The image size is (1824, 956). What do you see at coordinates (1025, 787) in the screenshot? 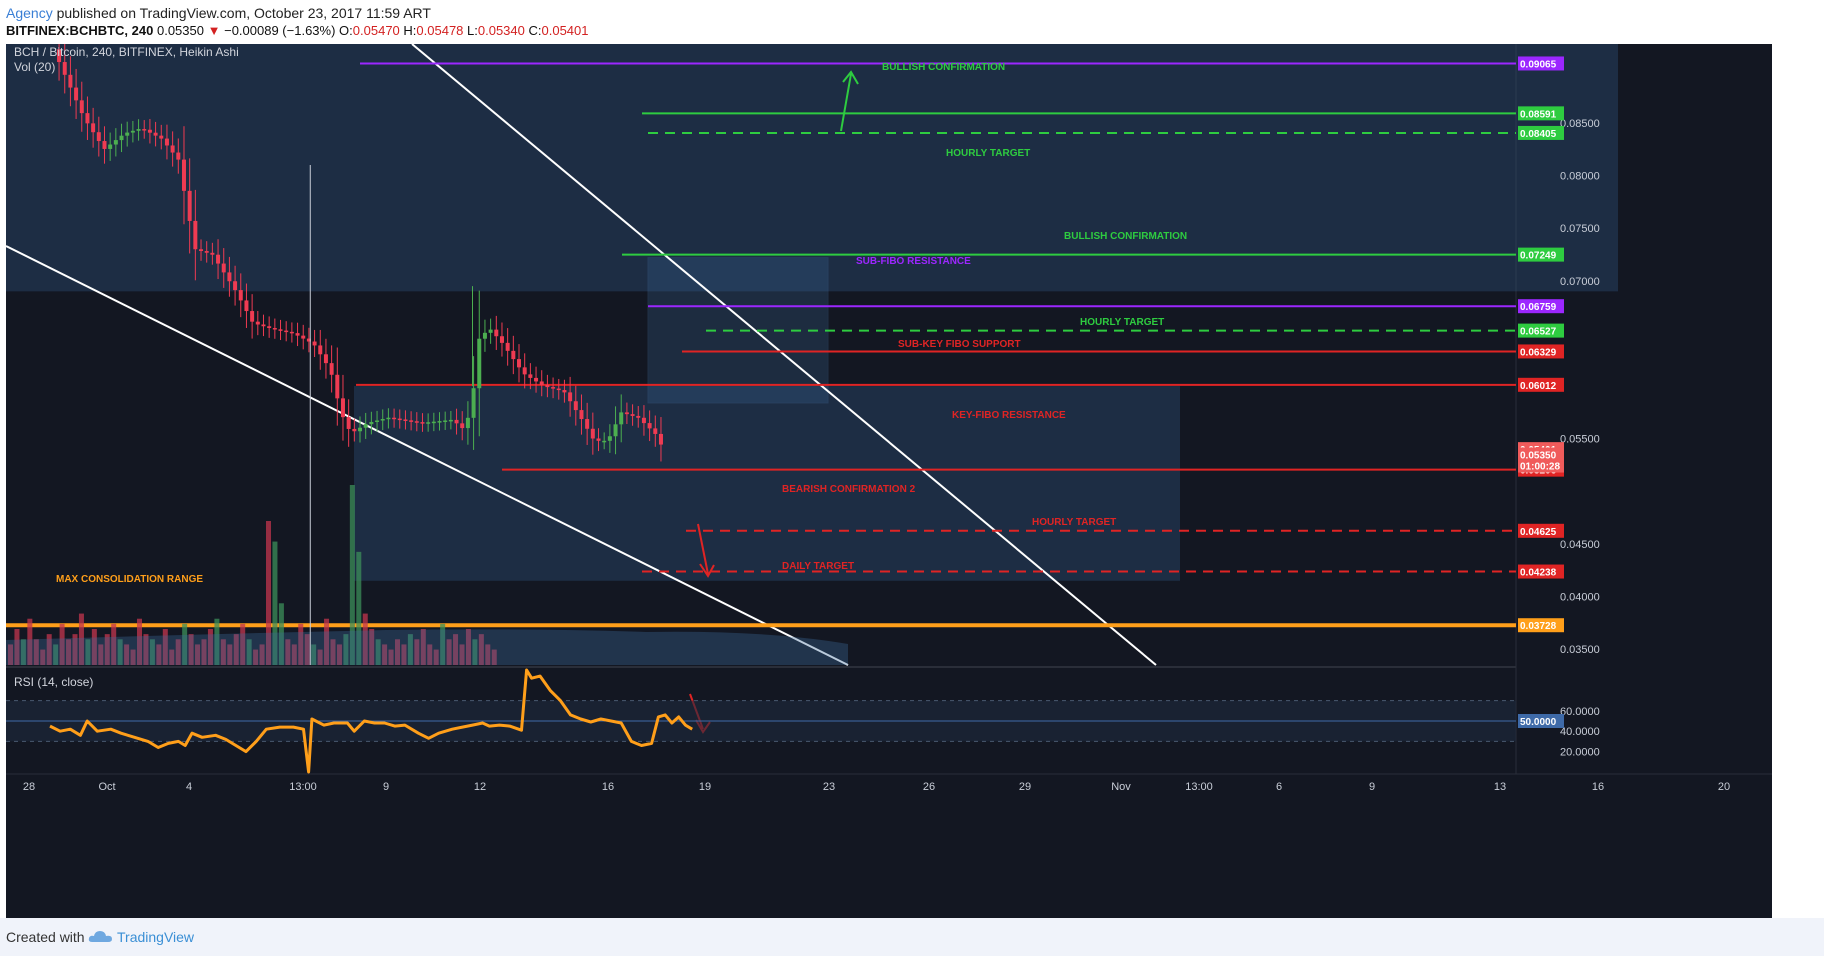
I see `time-tick-label: 29` at bounding box center [1025, 787].